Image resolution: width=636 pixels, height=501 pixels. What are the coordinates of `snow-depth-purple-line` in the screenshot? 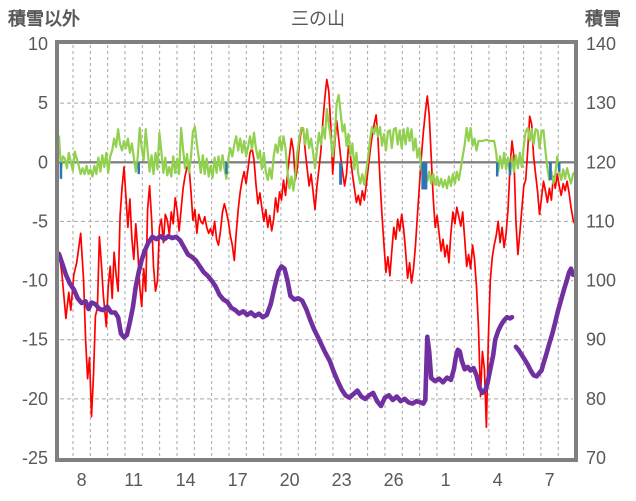 It's located at (545, 322).